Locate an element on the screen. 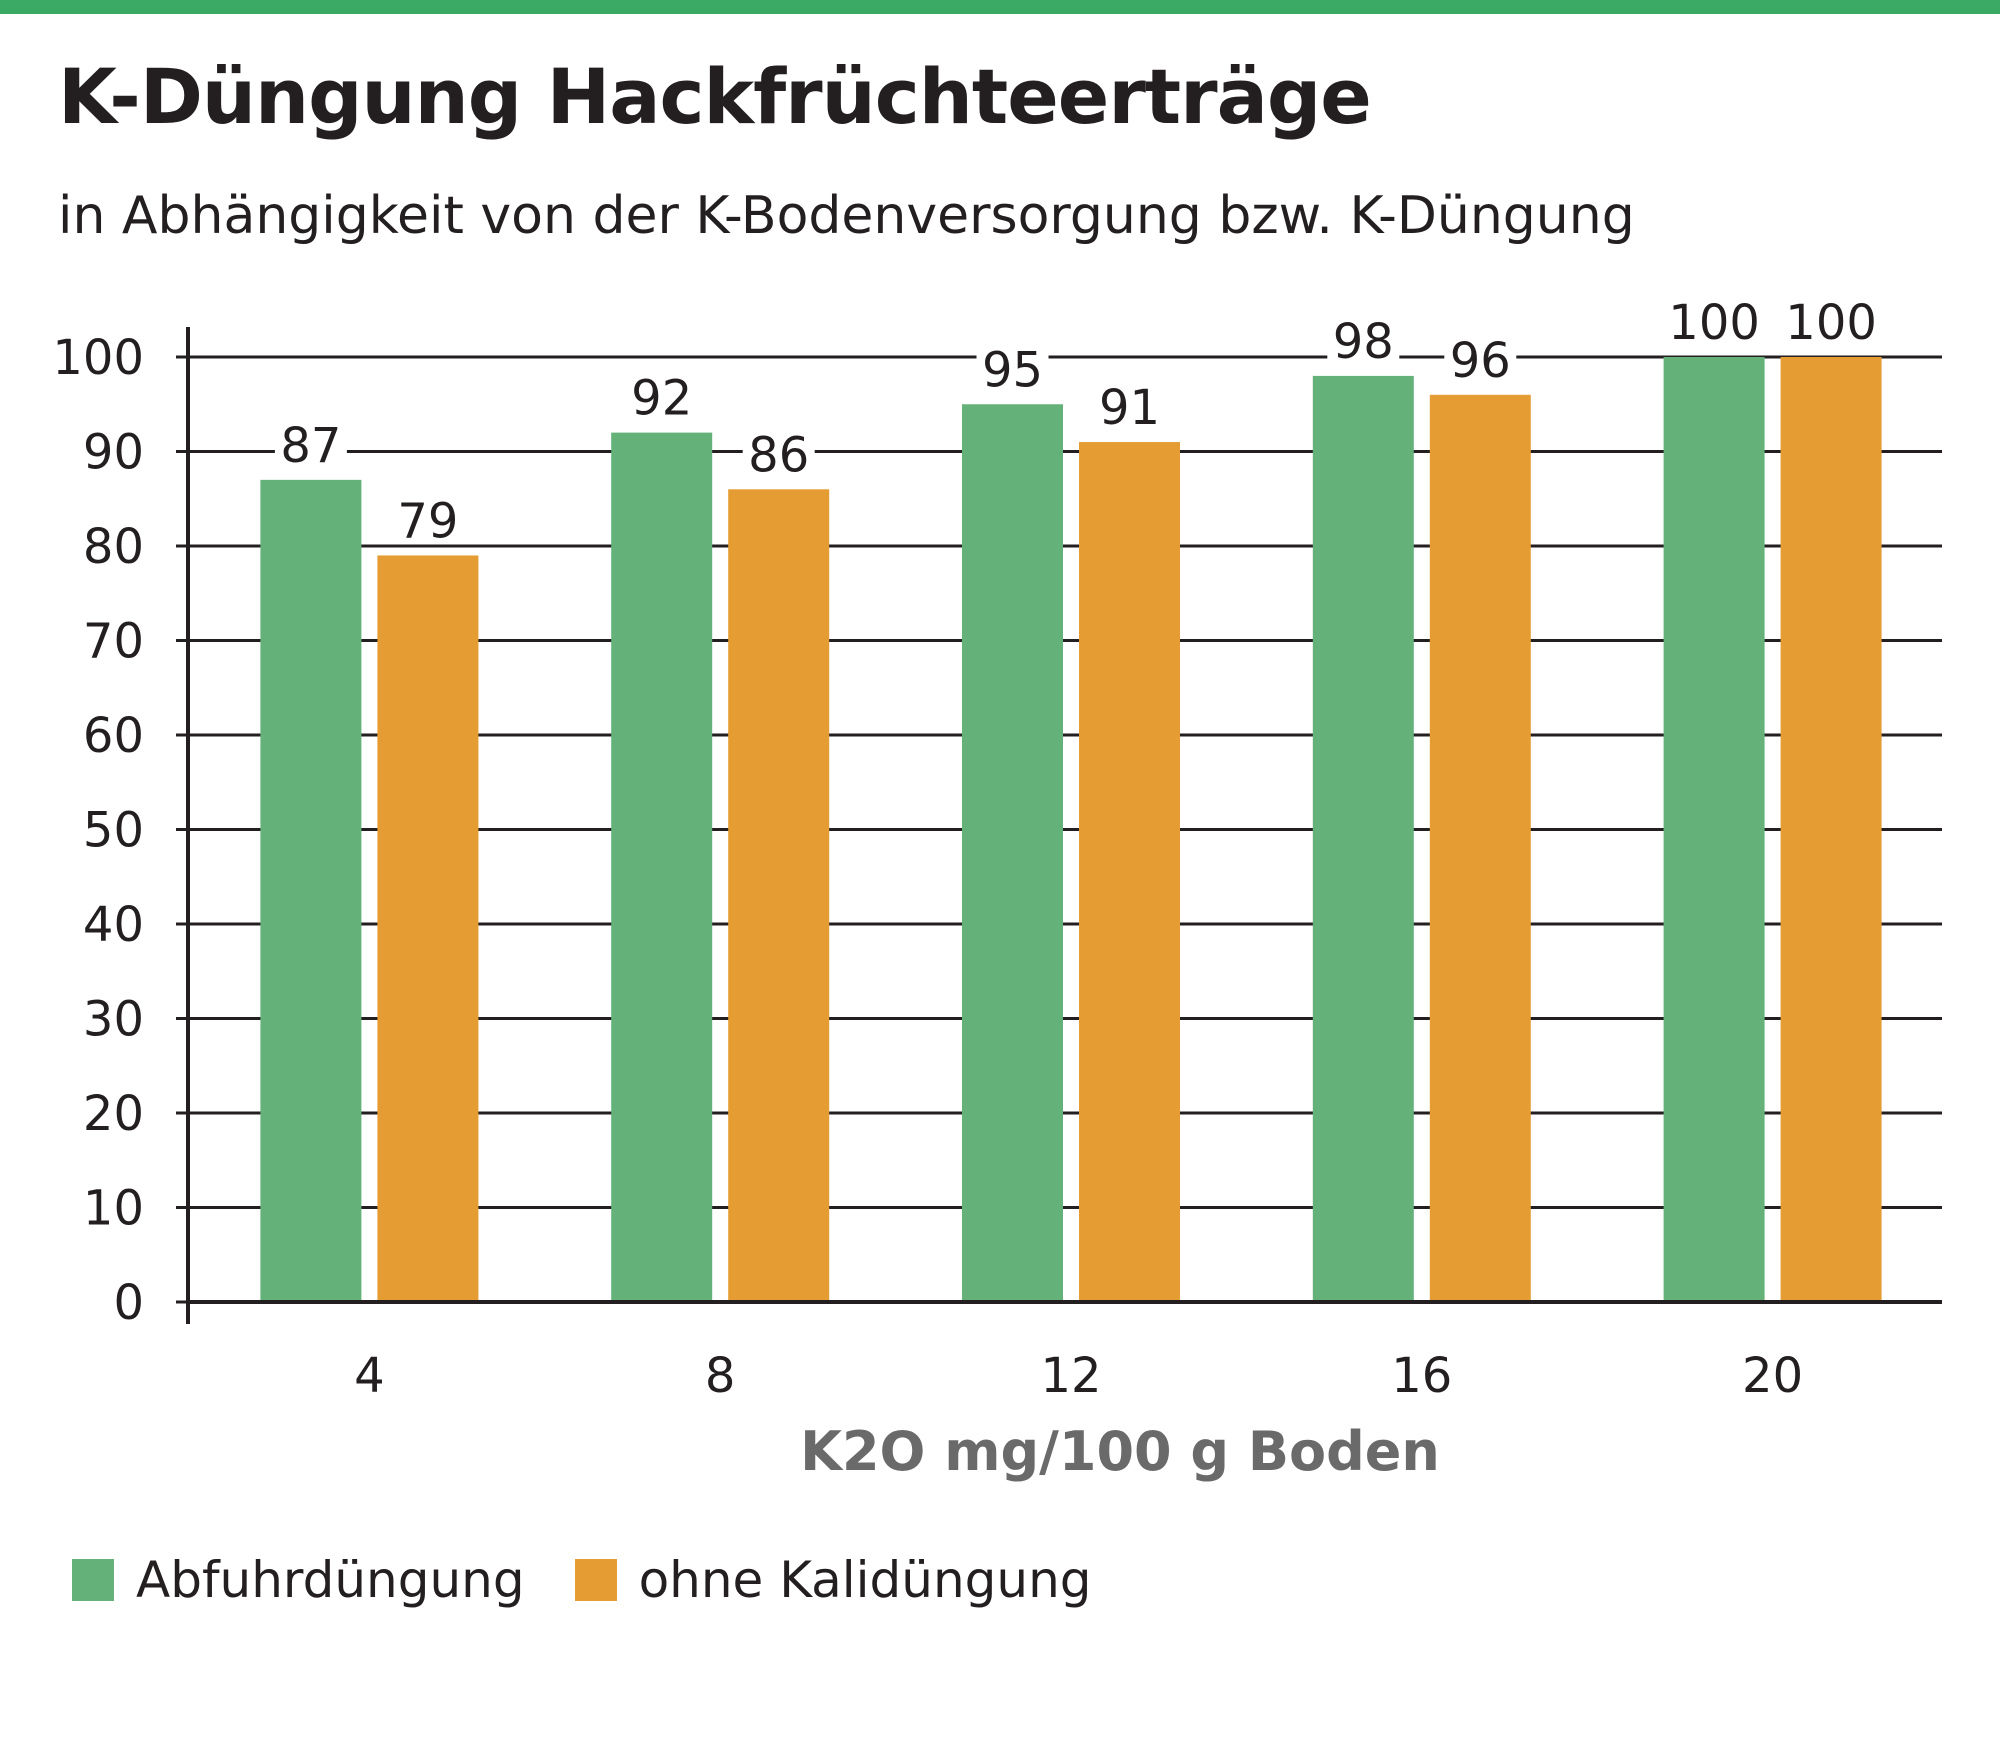 This screenshot has width=2000, height=1762. x-tick-label: 12 is located at coordinates (1070, 1376).